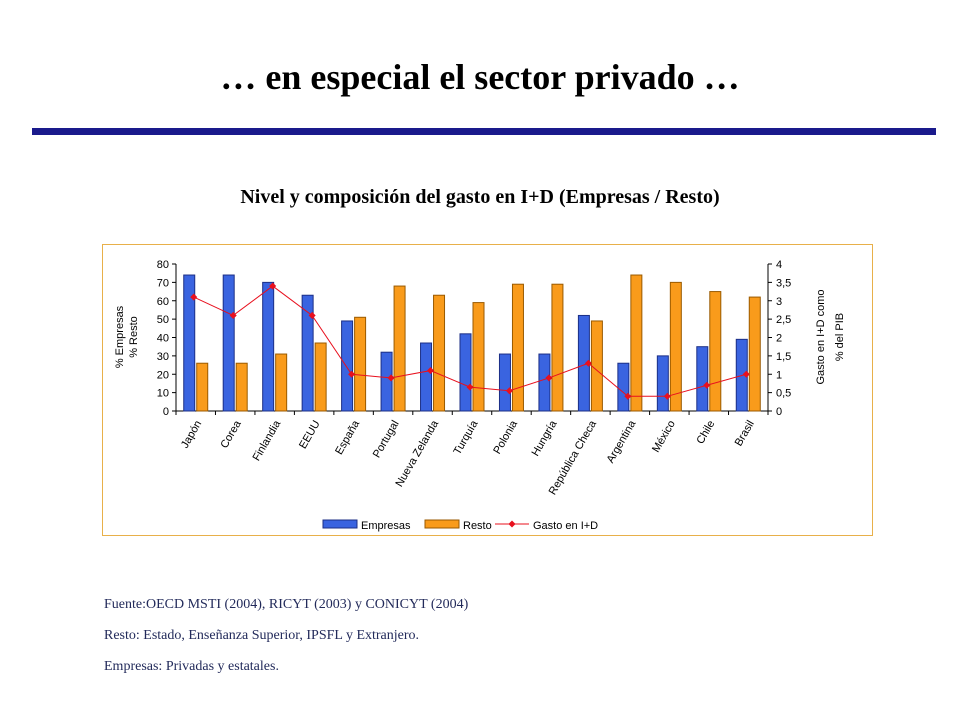  What do you see at coordinates (310, 434) in the screenshot?
I see `category-label: EEUU` at bounding box center [310, 434].